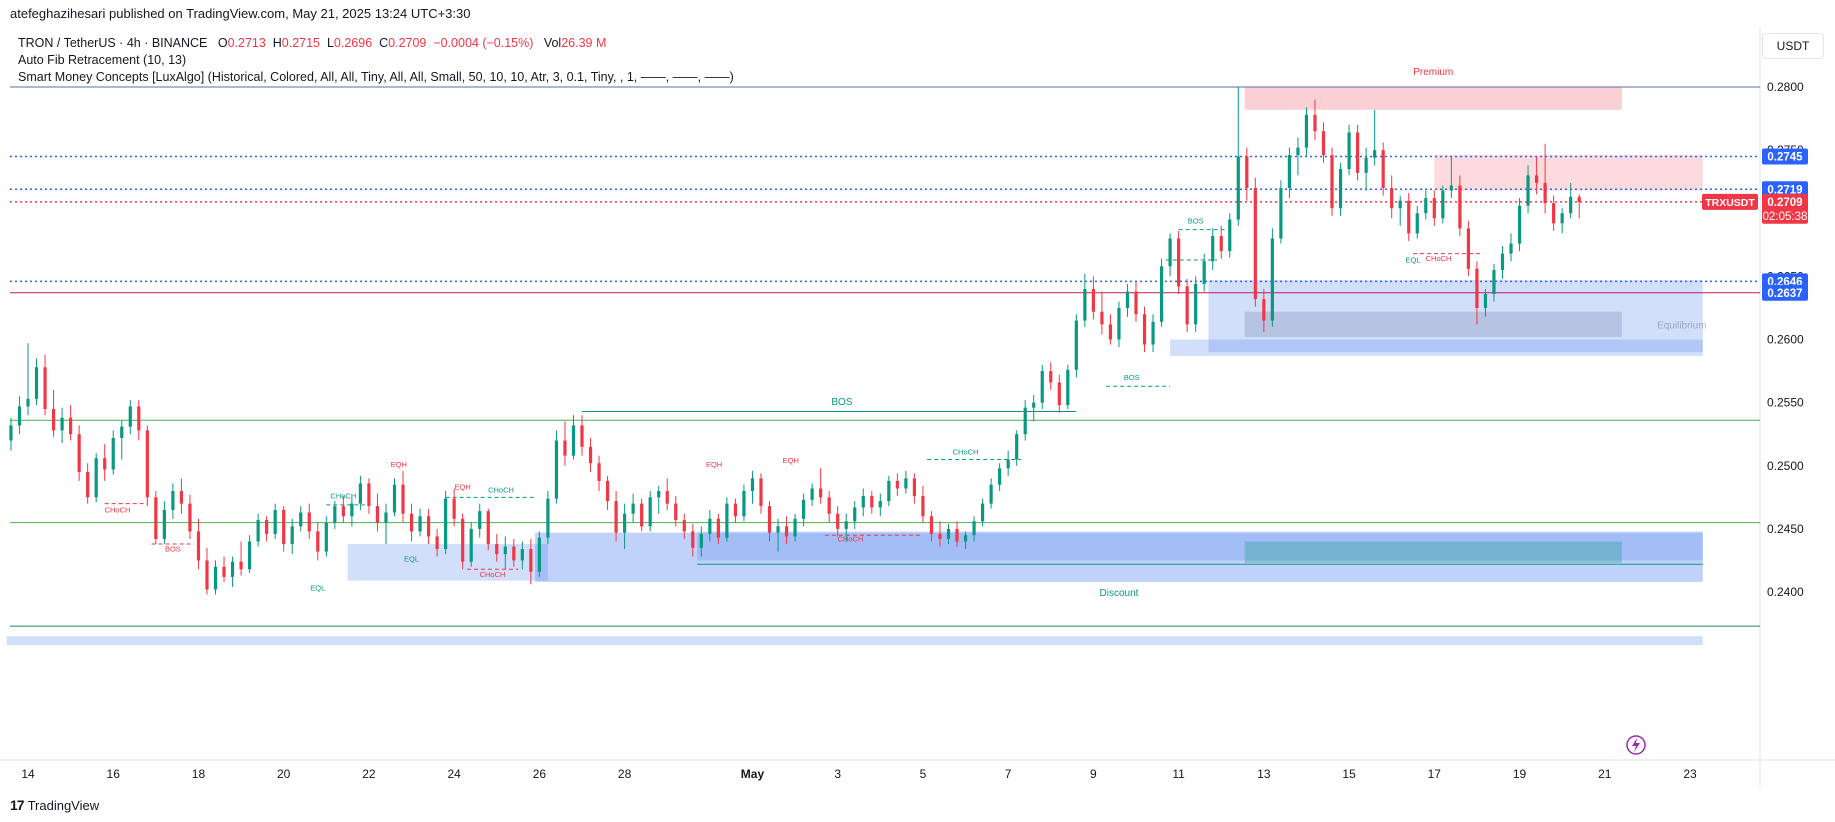 Image resolution: width=1835 pixels, height=822 pixels. Describe the element at coordinates (54, 805) in the screenshot. I see `tradingview-logo: 17 TradingView` at that location.